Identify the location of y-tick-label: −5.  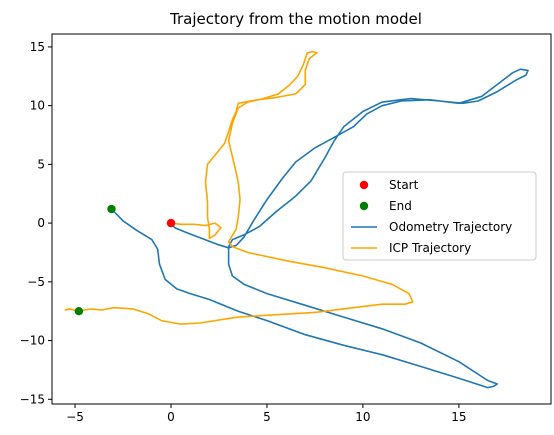
(36, 282).